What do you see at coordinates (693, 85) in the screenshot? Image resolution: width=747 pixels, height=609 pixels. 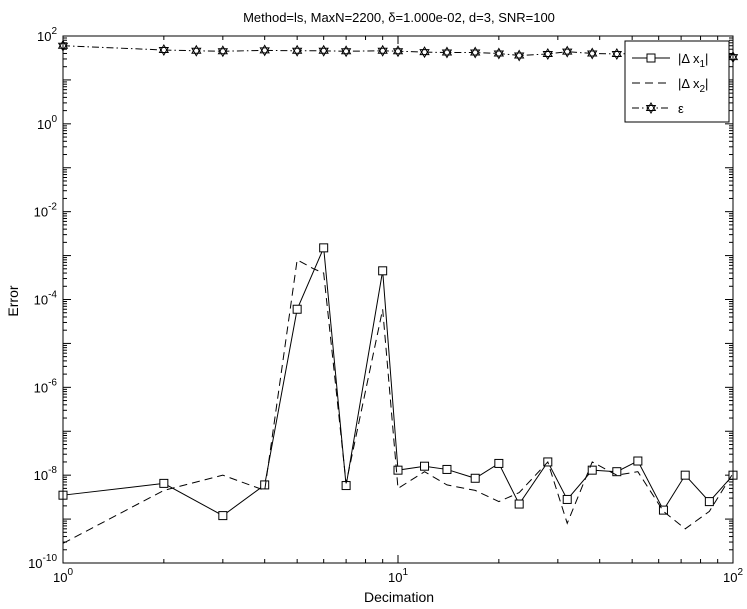 I see `legend-label: |Δ x2|` at bounding box center [693, 85].